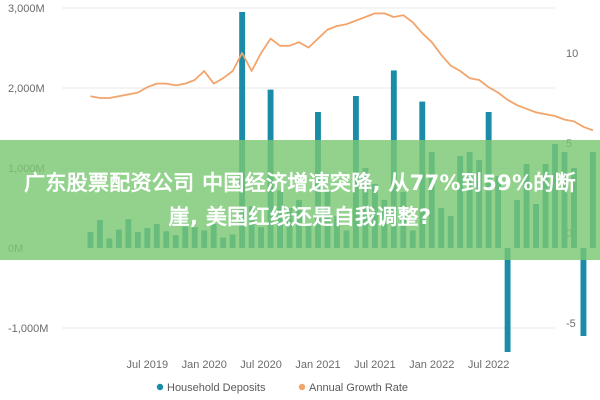 The image size is (600, 400). Describe the element at coordinates (148, 365) in the screenshot. I see `x-tick-label: Jul 2019` at that location.